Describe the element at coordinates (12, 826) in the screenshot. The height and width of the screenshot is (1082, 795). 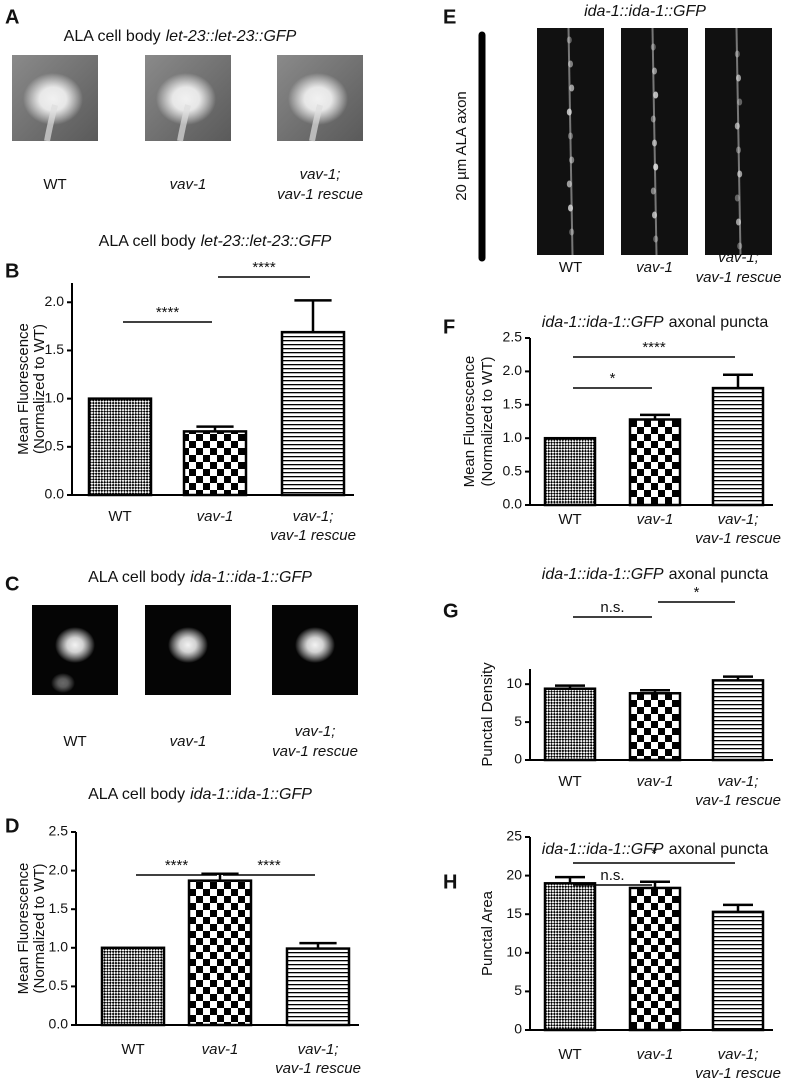
I see `panel-letter: D` at that location.